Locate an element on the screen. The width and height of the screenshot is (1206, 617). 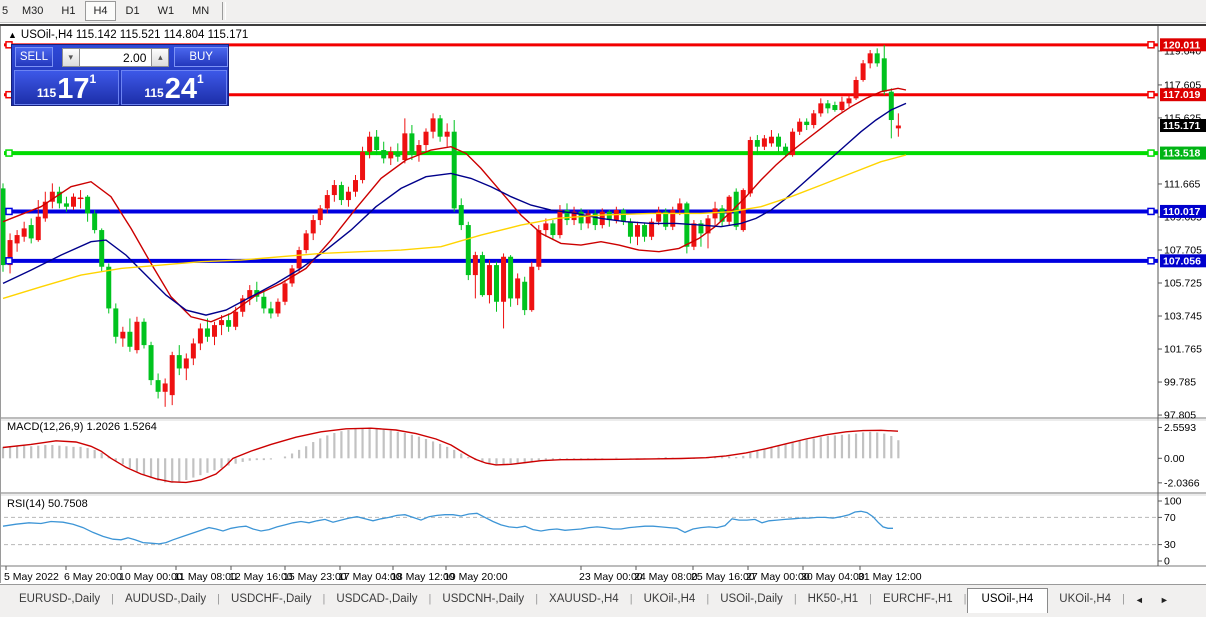
svg-text: 107.056 is located at coordinates (1182, 261).